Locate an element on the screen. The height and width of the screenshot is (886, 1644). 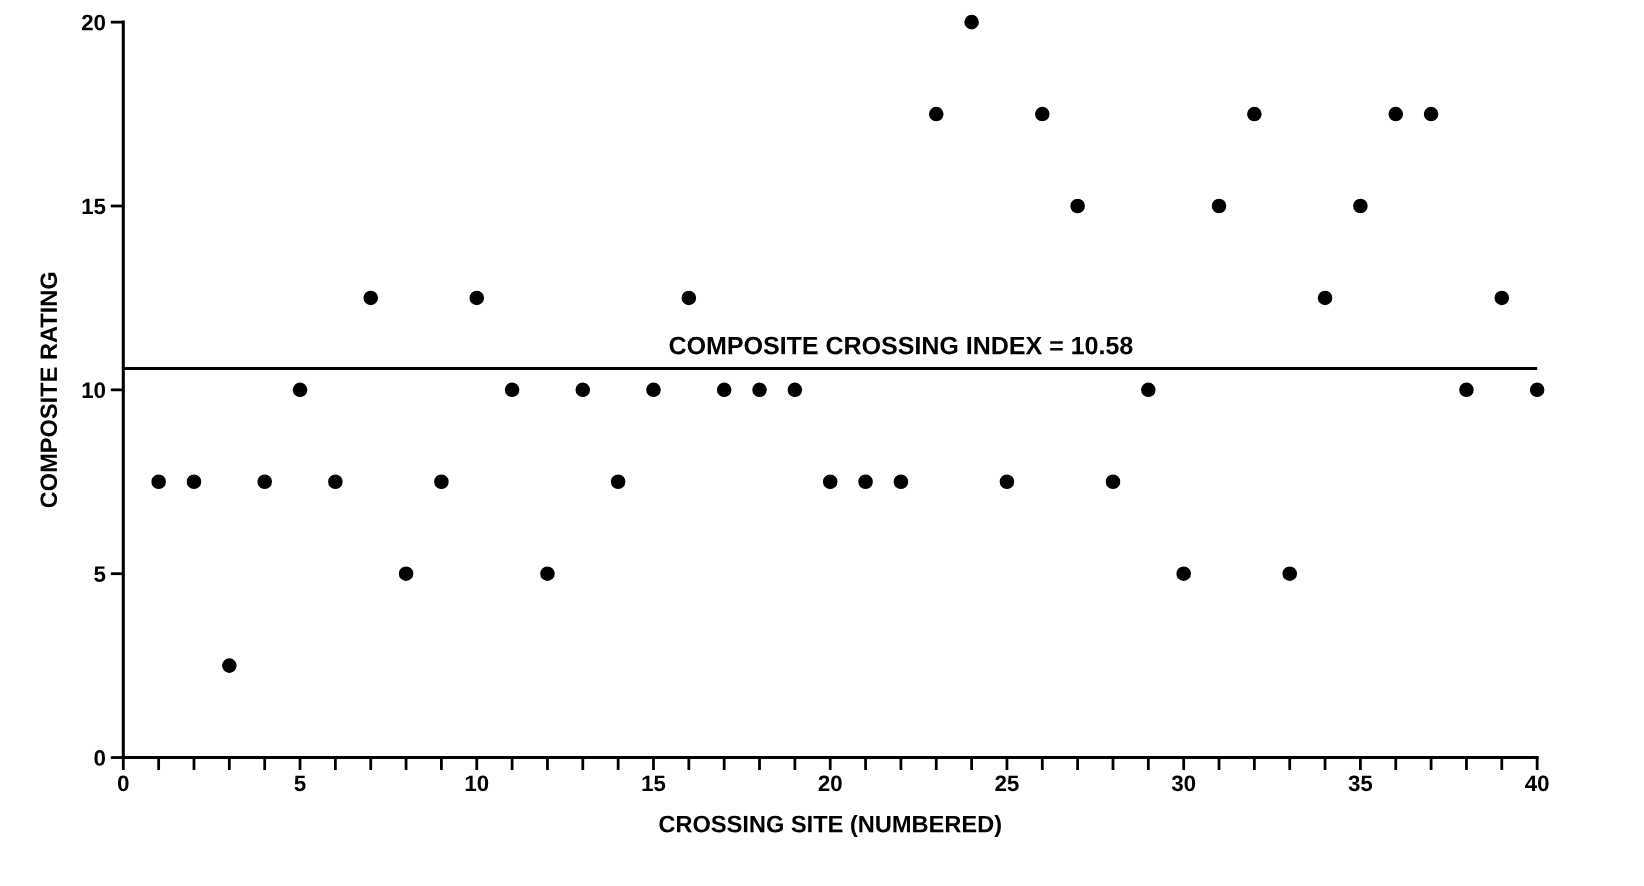
x-tick-label: 30 is located at coordinates (1183, 783).